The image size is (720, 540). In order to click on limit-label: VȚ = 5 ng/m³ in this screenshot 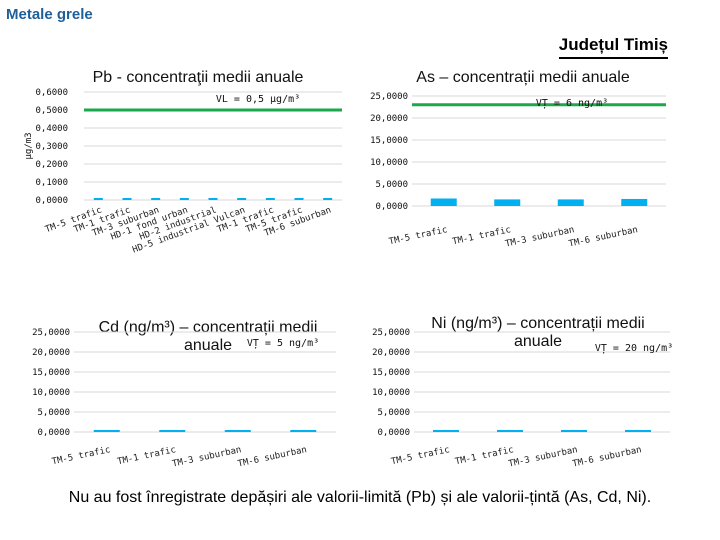, I will do `click(283, 343)`.